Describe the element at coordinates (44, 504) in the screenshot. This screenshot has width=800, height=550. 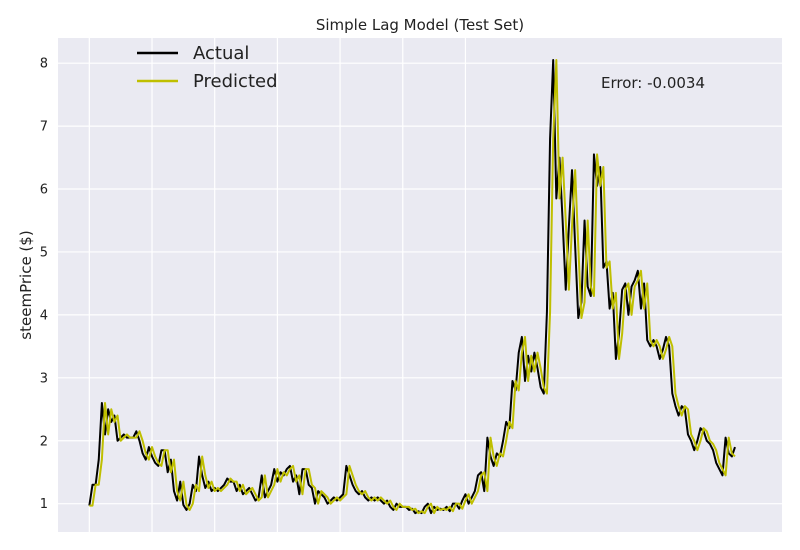
I see `y-tick-label: 1` at that location.